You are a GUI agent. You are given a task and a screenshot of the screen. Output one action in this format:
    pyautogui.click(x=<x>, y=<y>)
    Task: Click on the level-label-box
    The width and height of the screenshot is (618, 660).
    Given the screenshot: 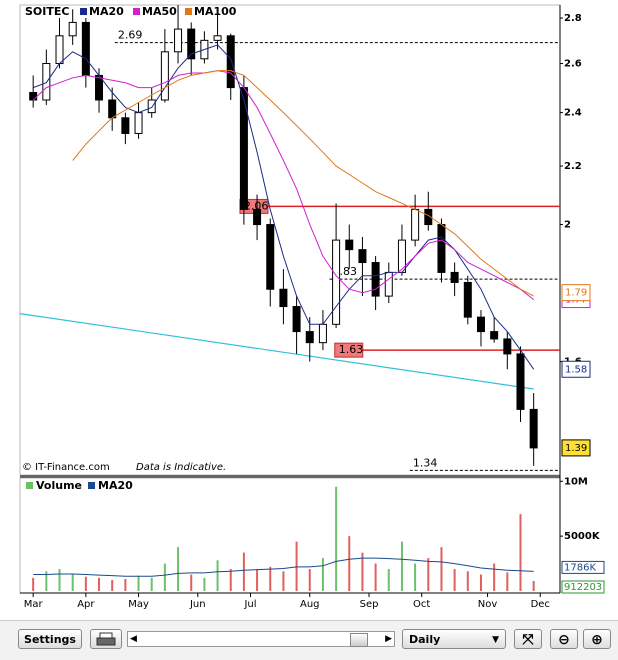 What is the action you would take?
    pyautogui.click(x=349, y=350)
    